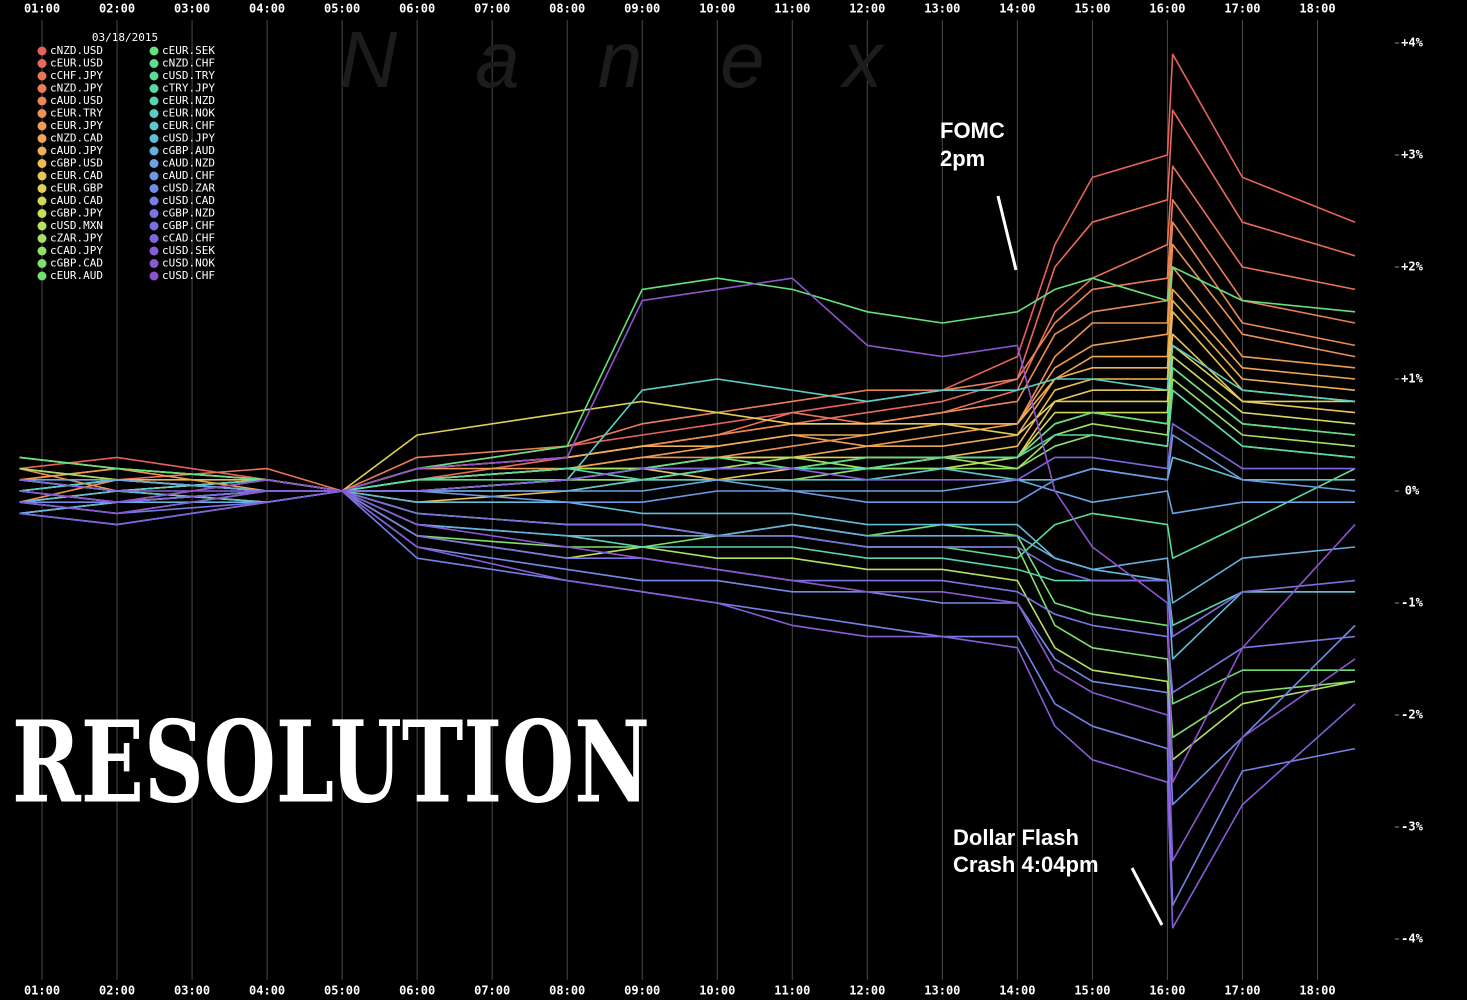  I want to click on legend-label: cEUR.NZD, so click(188, 100).